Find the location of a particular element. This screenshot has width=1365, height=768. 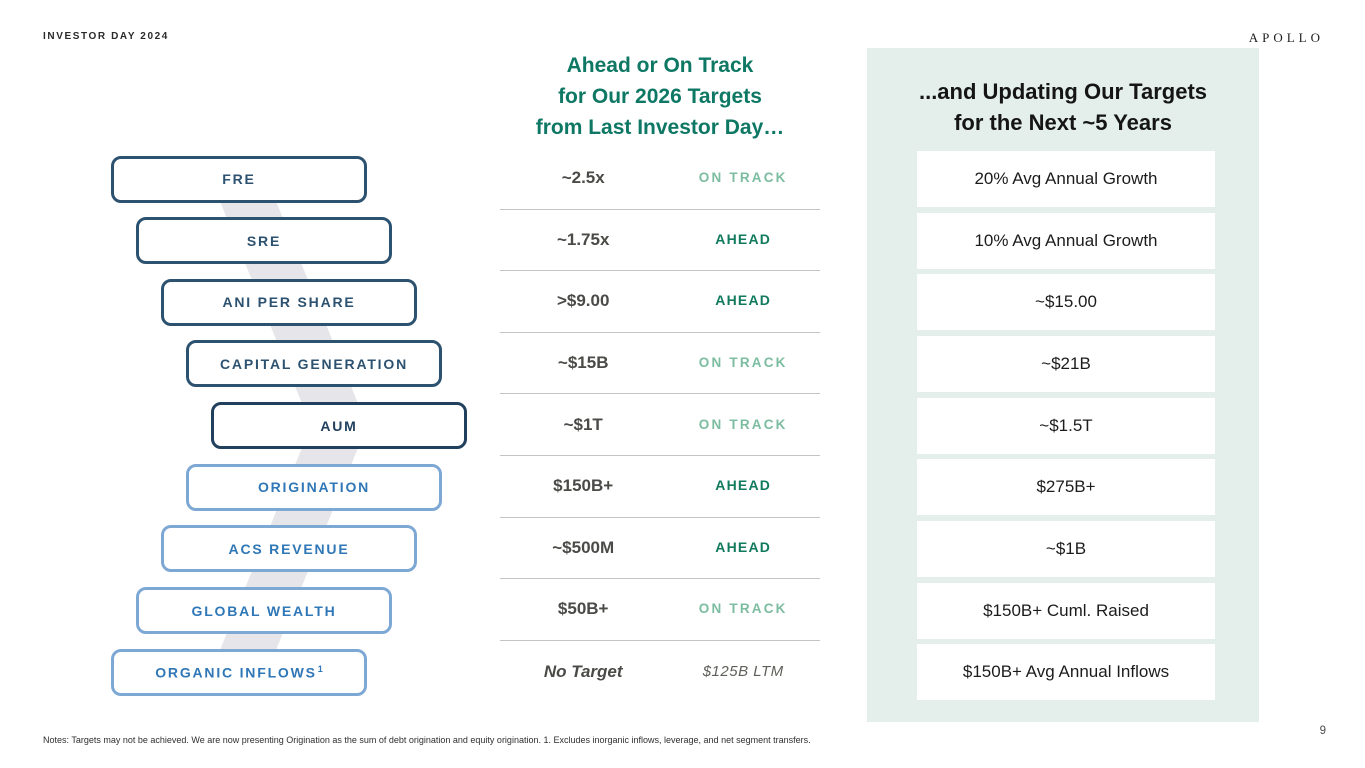

target-value: ~$21B is located at coordinates (1066, 363).